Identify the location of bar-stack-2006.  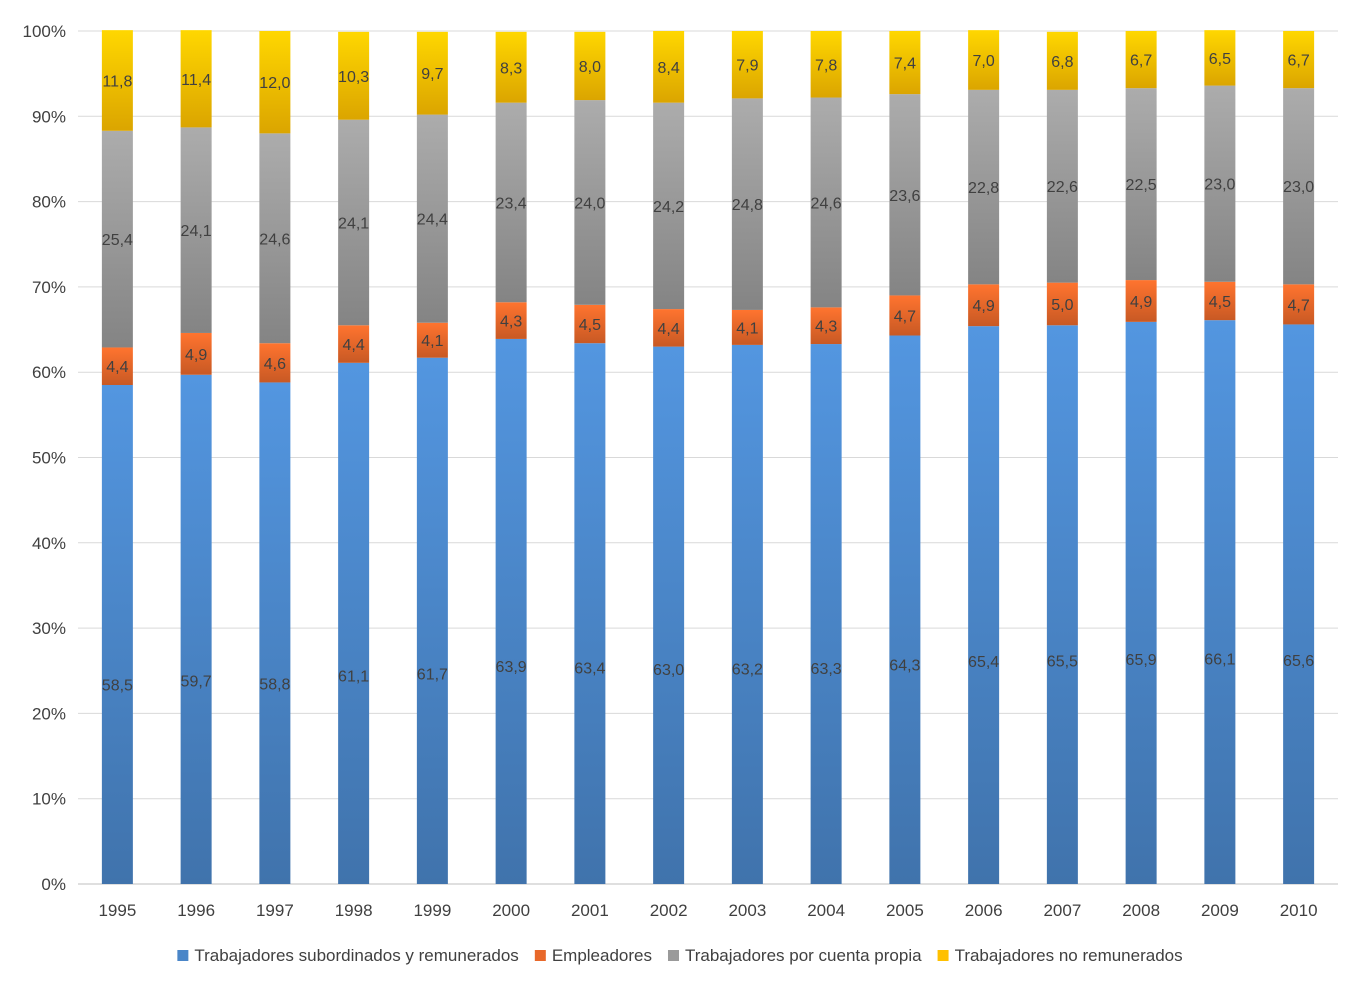
(984, 457).